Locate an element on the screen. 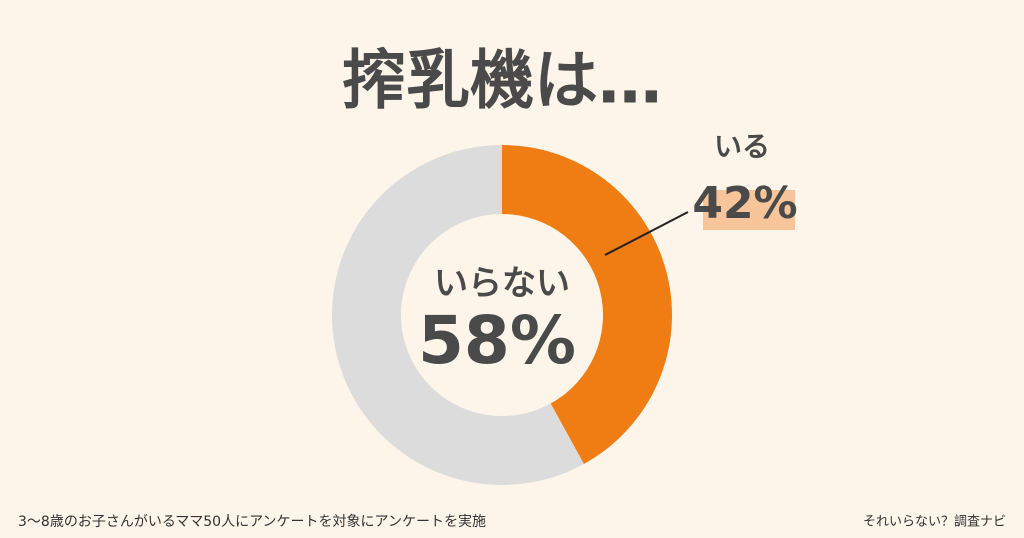  category-label: いらない is located at coordinates (502, 284).